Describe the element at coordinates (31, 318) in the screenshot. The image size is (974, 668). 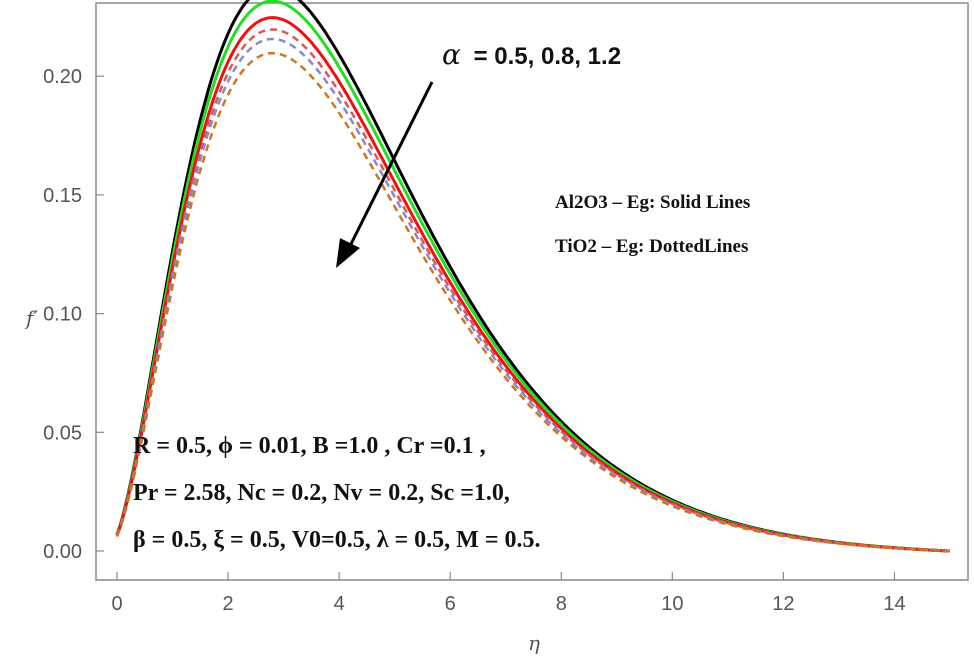
I see `y-axis-label: f′` at that location.